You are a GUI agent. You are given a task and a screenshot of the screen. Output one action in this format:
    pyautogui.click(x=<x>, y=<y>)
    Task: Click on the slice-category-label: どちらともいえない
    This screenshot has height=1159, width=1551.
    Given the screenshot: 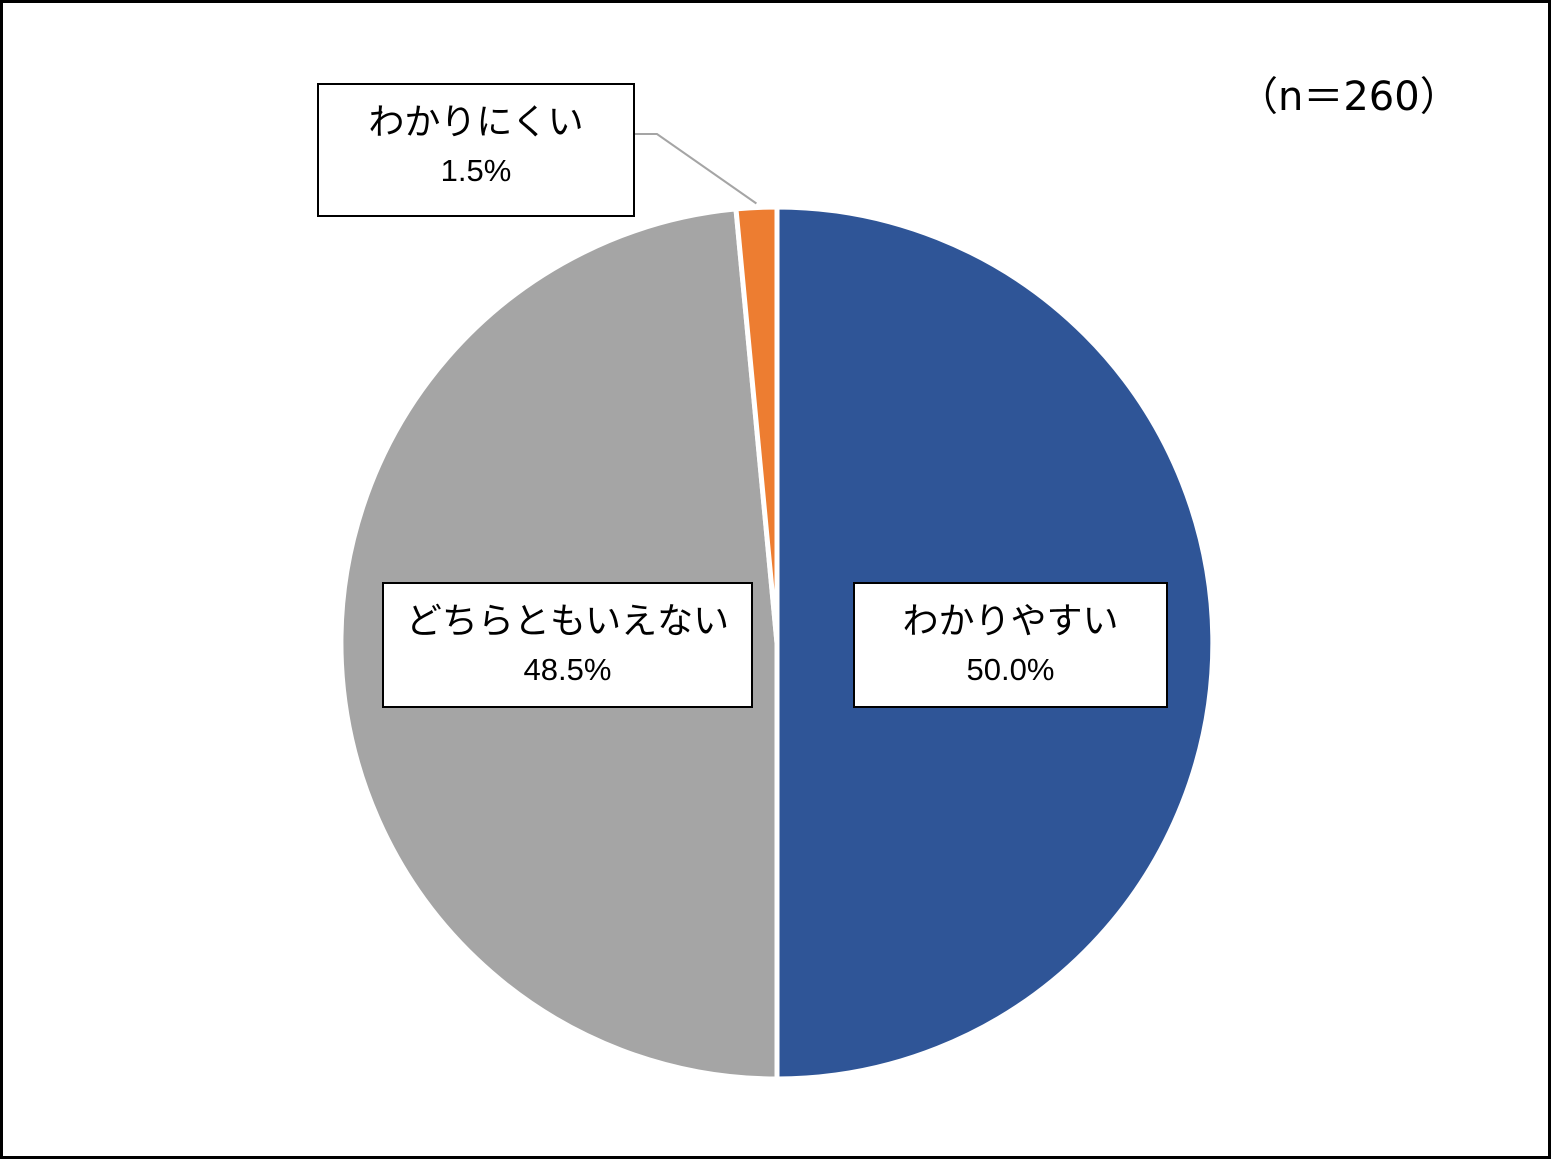 What is the action you would take?
    pyautogui.click(x=567, y=621)
    